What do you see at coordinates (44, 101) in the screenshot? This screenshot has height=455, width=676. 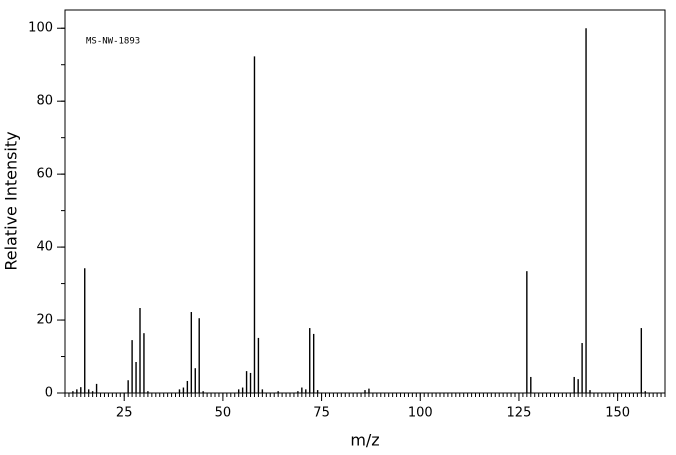 I see `y-tick-label: 80` at bounding box center [44, 101].